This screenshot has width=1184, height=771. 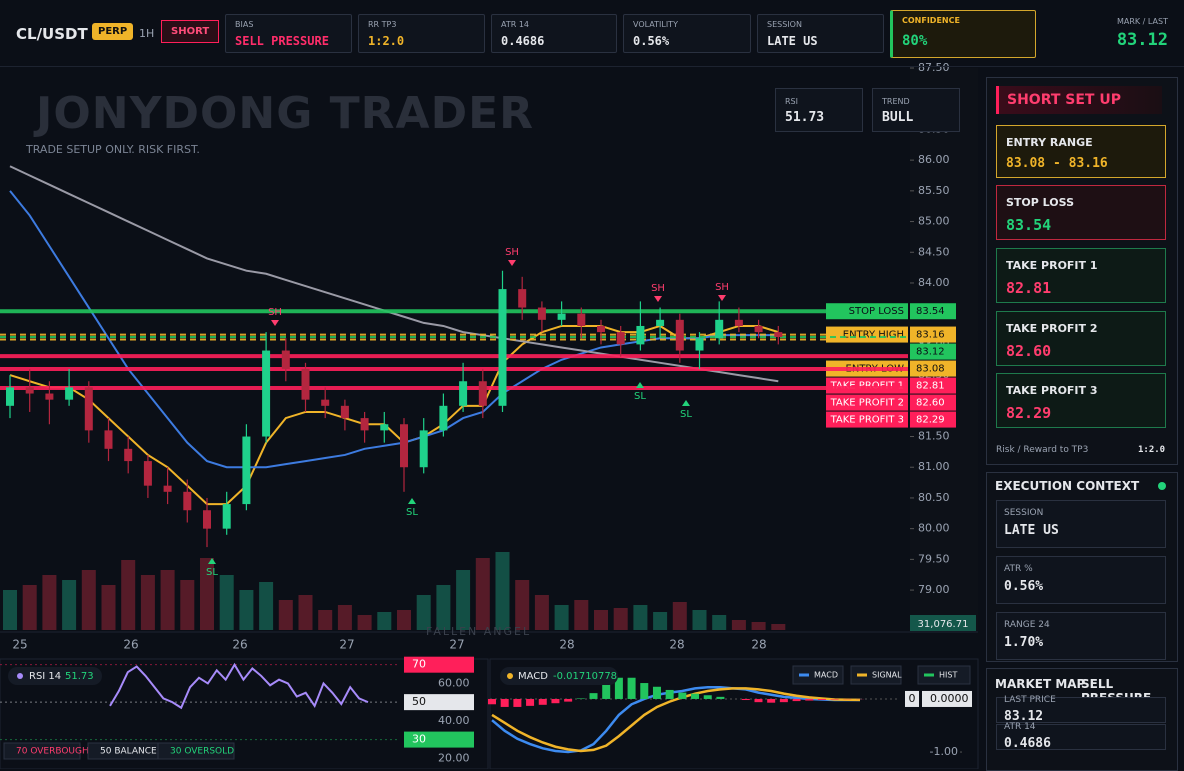 What do you see at coordinates (1027, 625) in the screenshot?
I see `card-label: RANGE 24` at bounding box center [1027, 625].